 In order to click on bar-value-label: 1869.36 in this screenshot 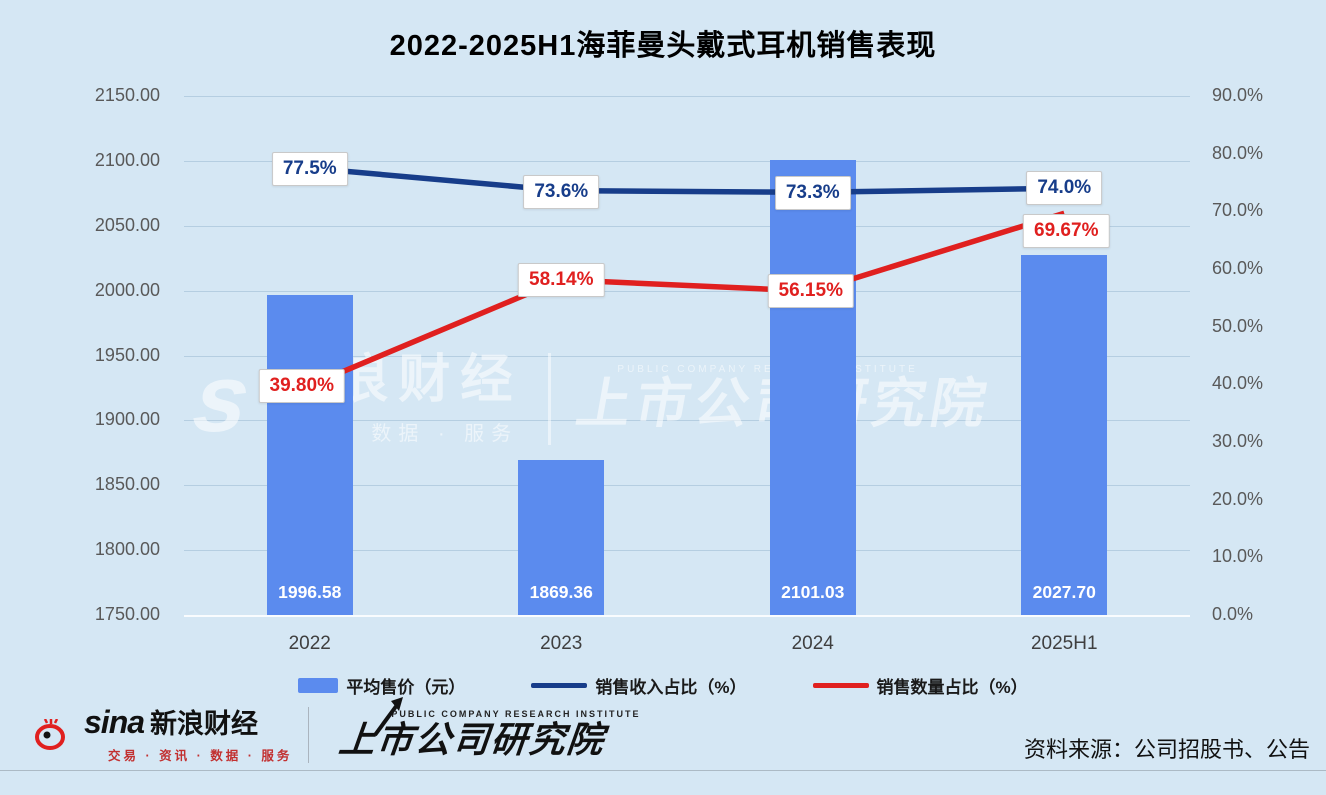, I will do `click(561, 592)`.